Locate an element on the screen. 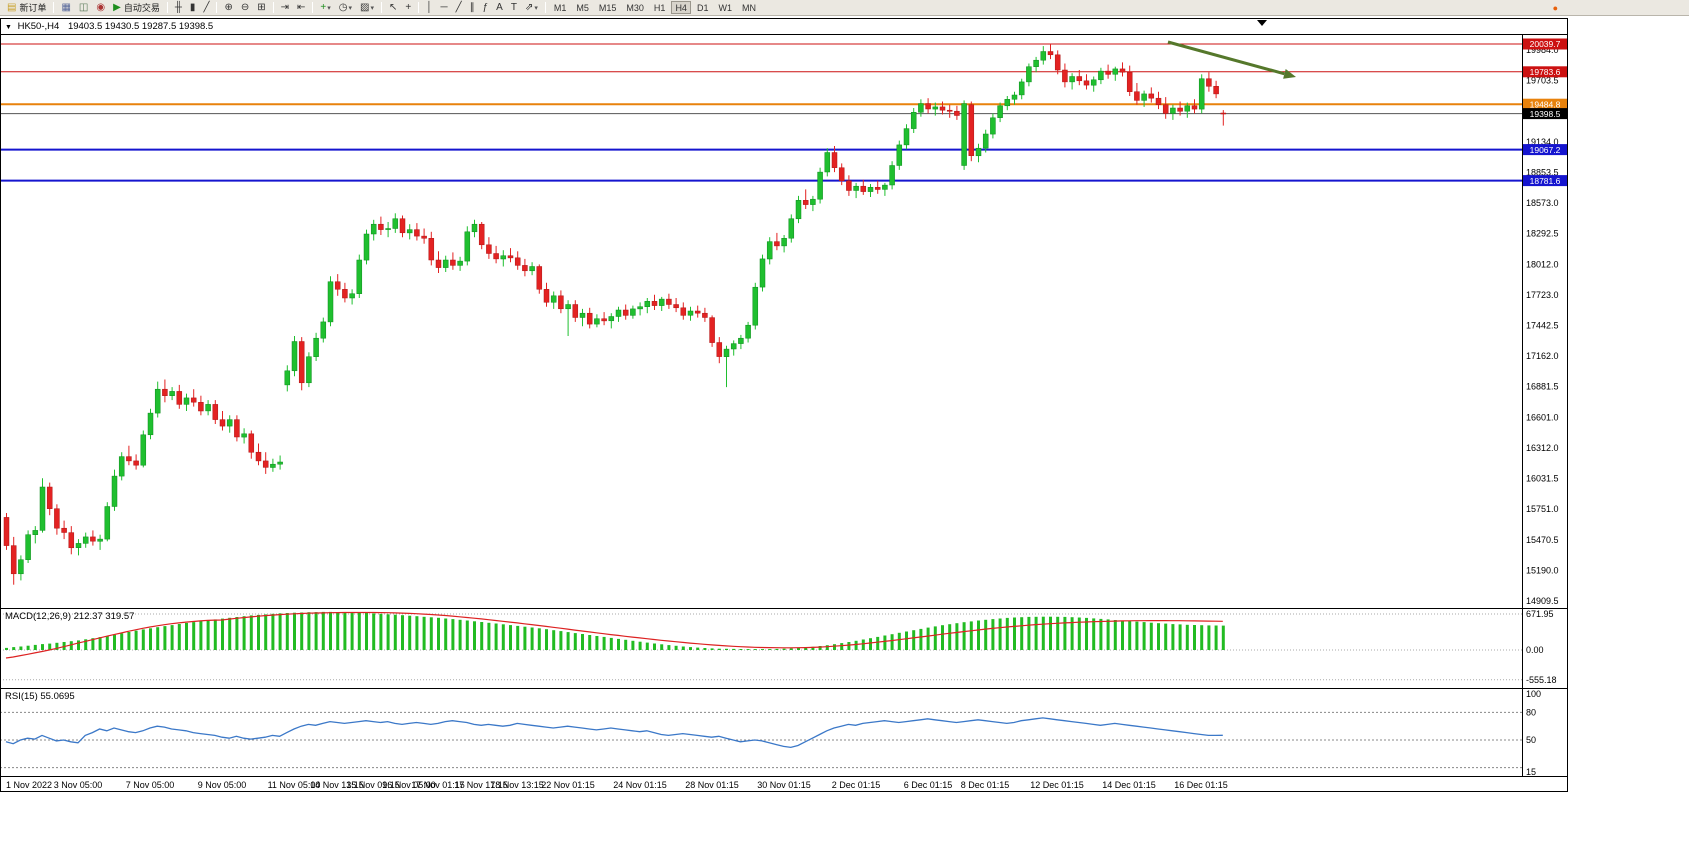  trendline-button: ╱ is located at coordinates (459, 7).